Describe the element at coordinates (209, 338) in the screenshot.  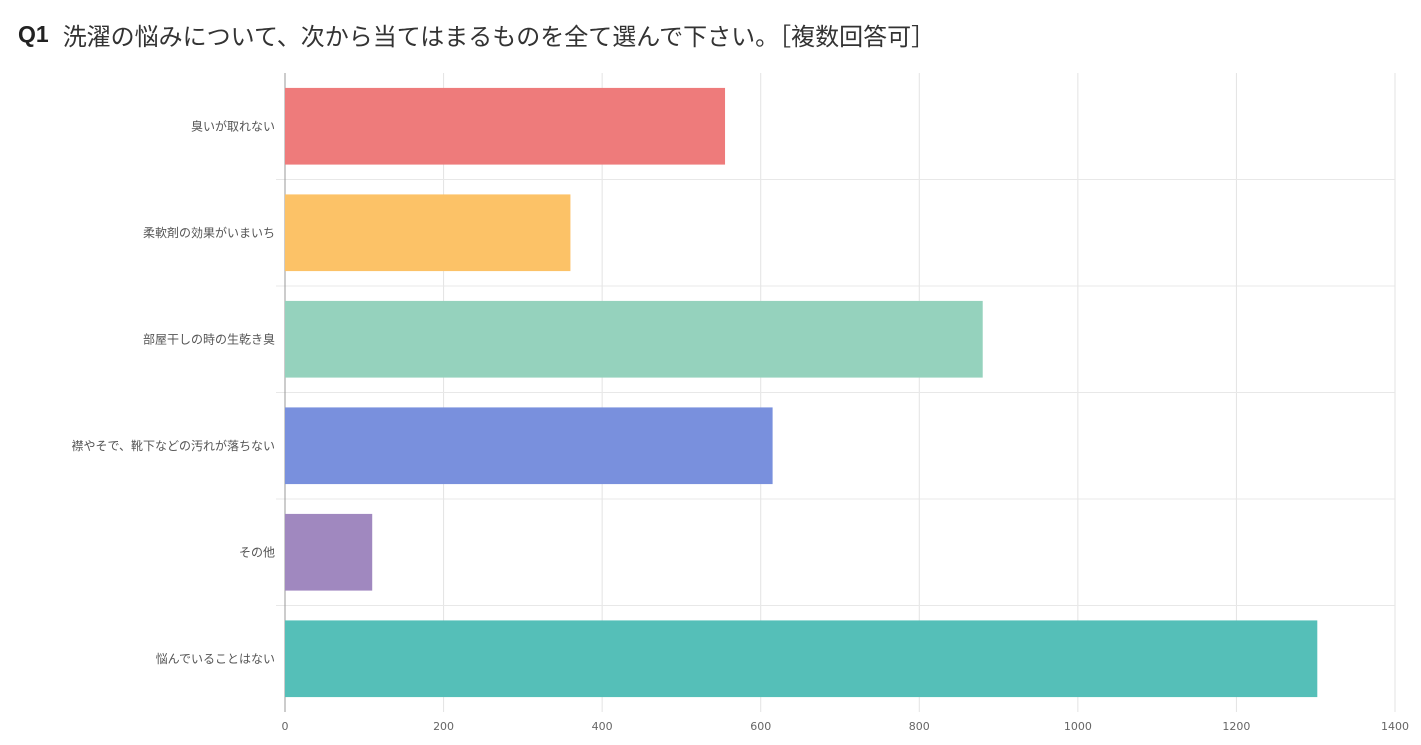
I see `category-label: 部屋干しの時の生乾き臭` at that location.